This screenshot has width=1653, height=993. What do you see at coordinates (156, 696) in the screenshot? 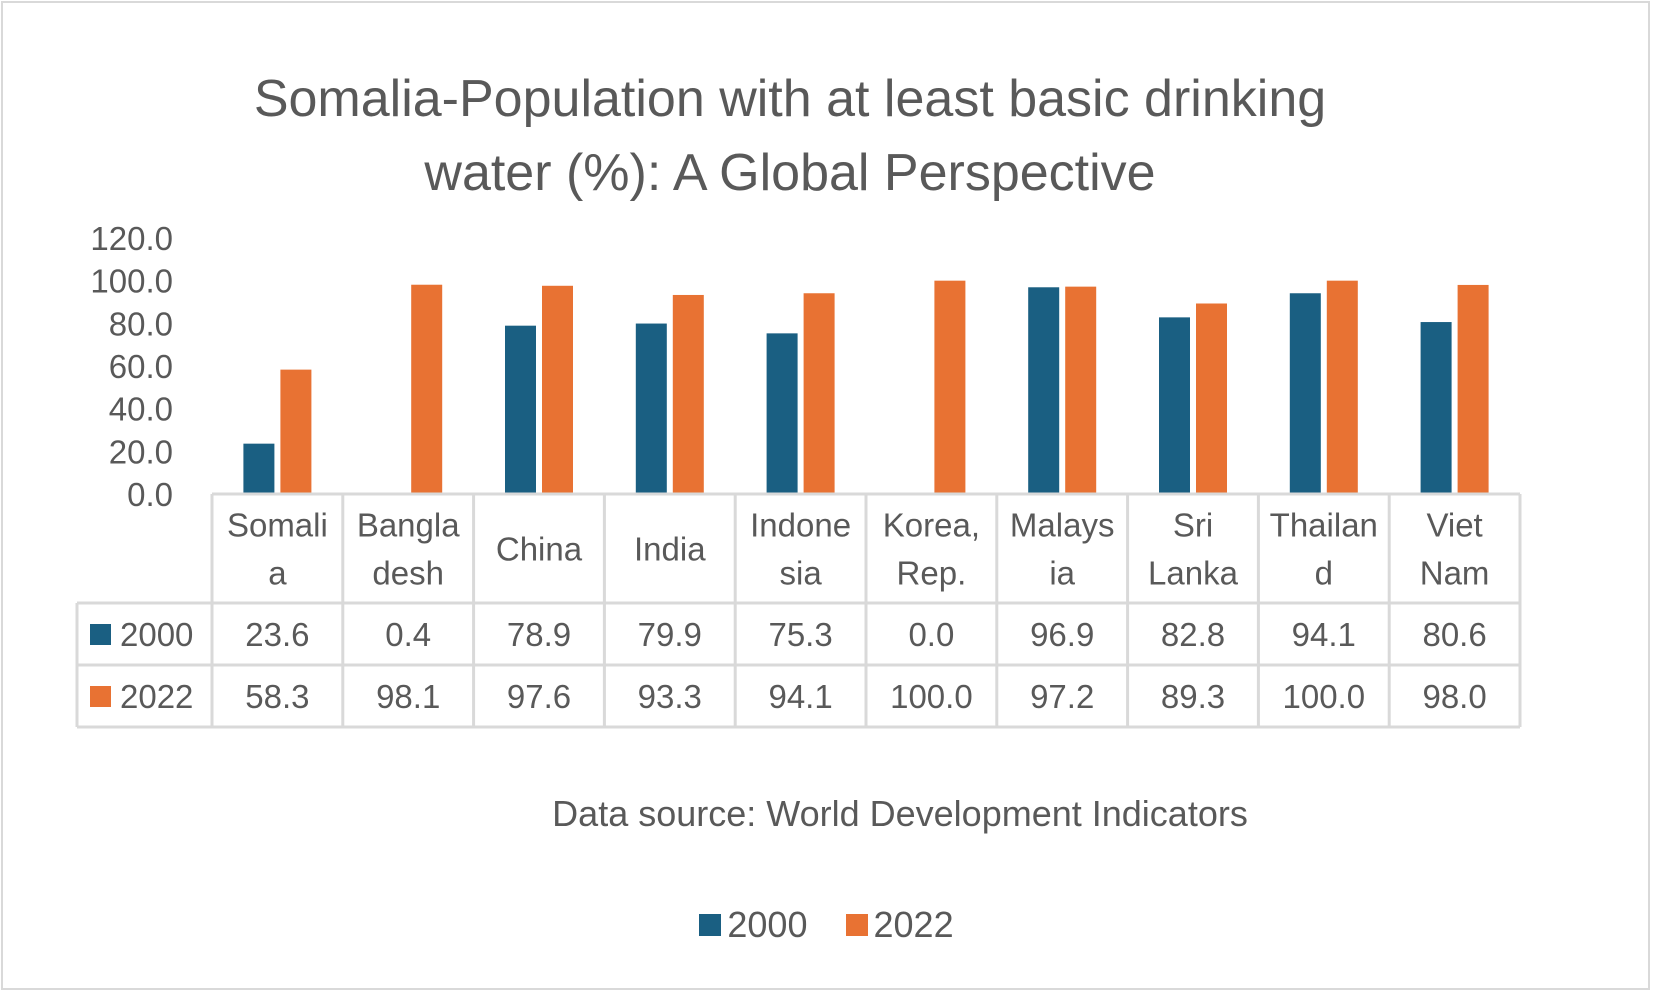
I see `table-series-label-2022: 2022` at bounding box center [156, 696].